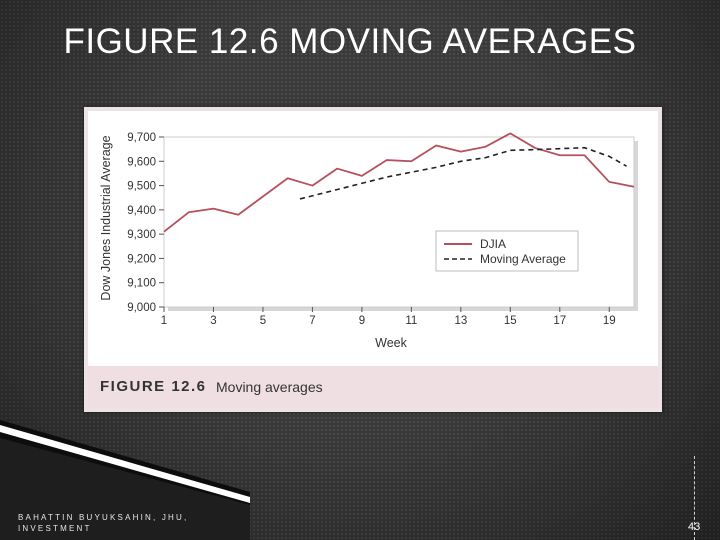  I want to click on figure-caption: FIGURE 12.6 Moving averages, so click(373, 387).